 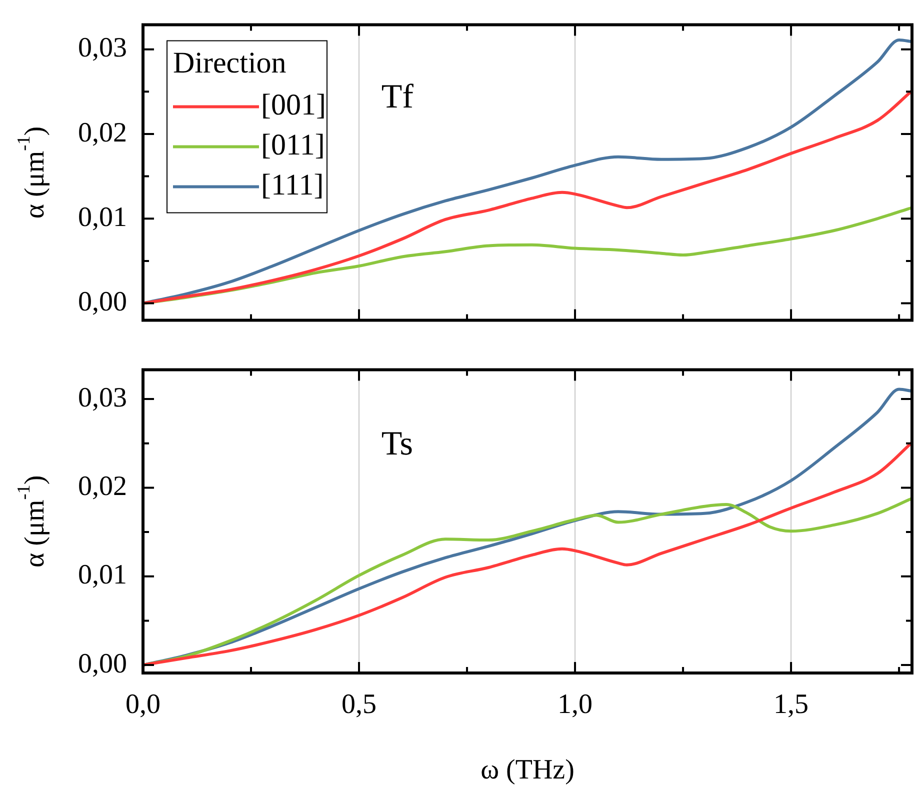 I want to click on legend-title: Direction, so click(x=229, y=63).